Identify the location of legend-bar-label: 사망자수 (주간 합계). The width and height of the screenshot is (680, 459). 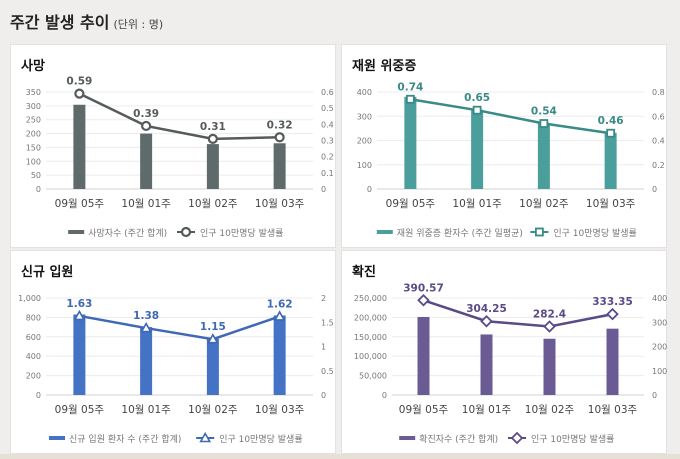
(127, 233).